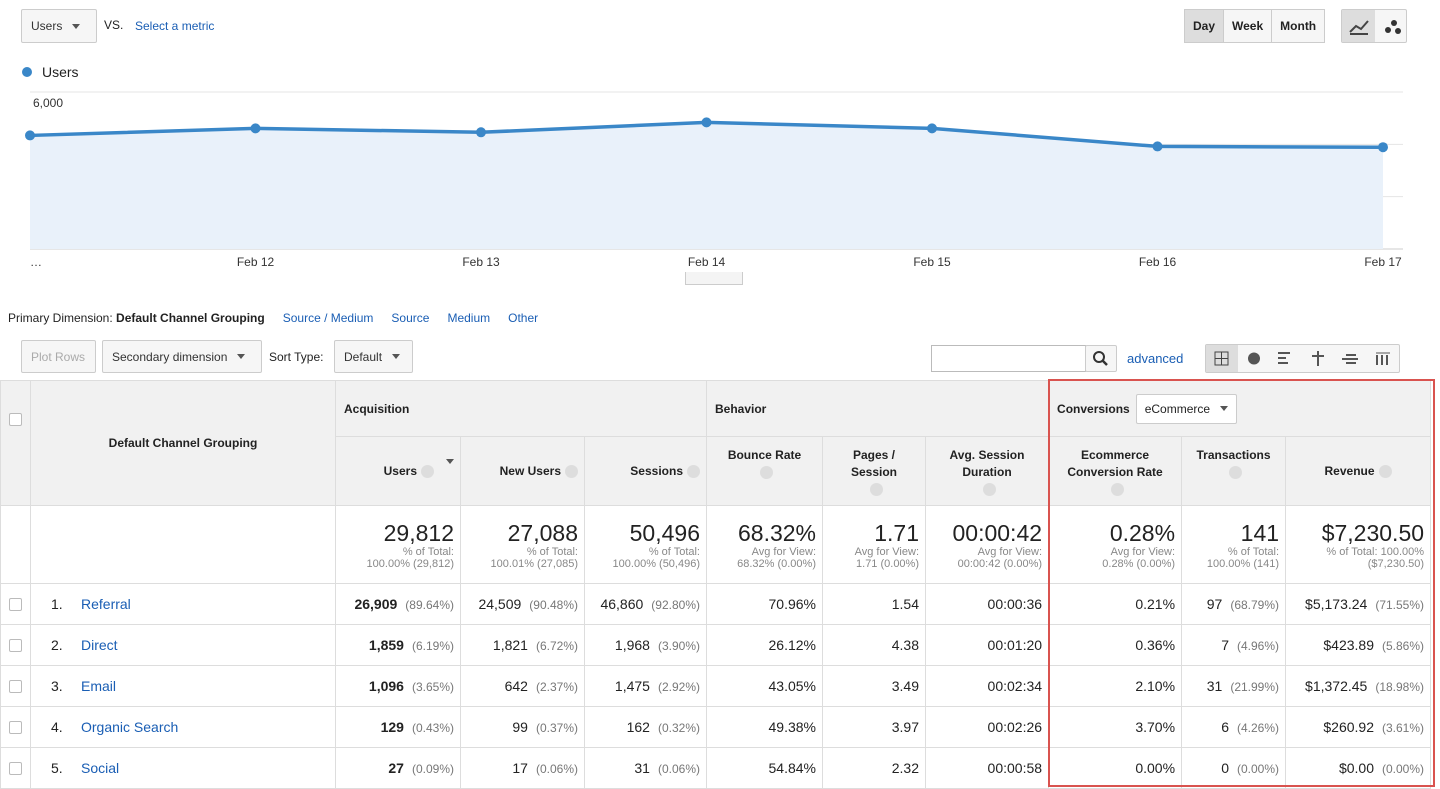  Describe the element at coordinates (522, 471) in the screenshot. I see `column-header: New Users` at that location.